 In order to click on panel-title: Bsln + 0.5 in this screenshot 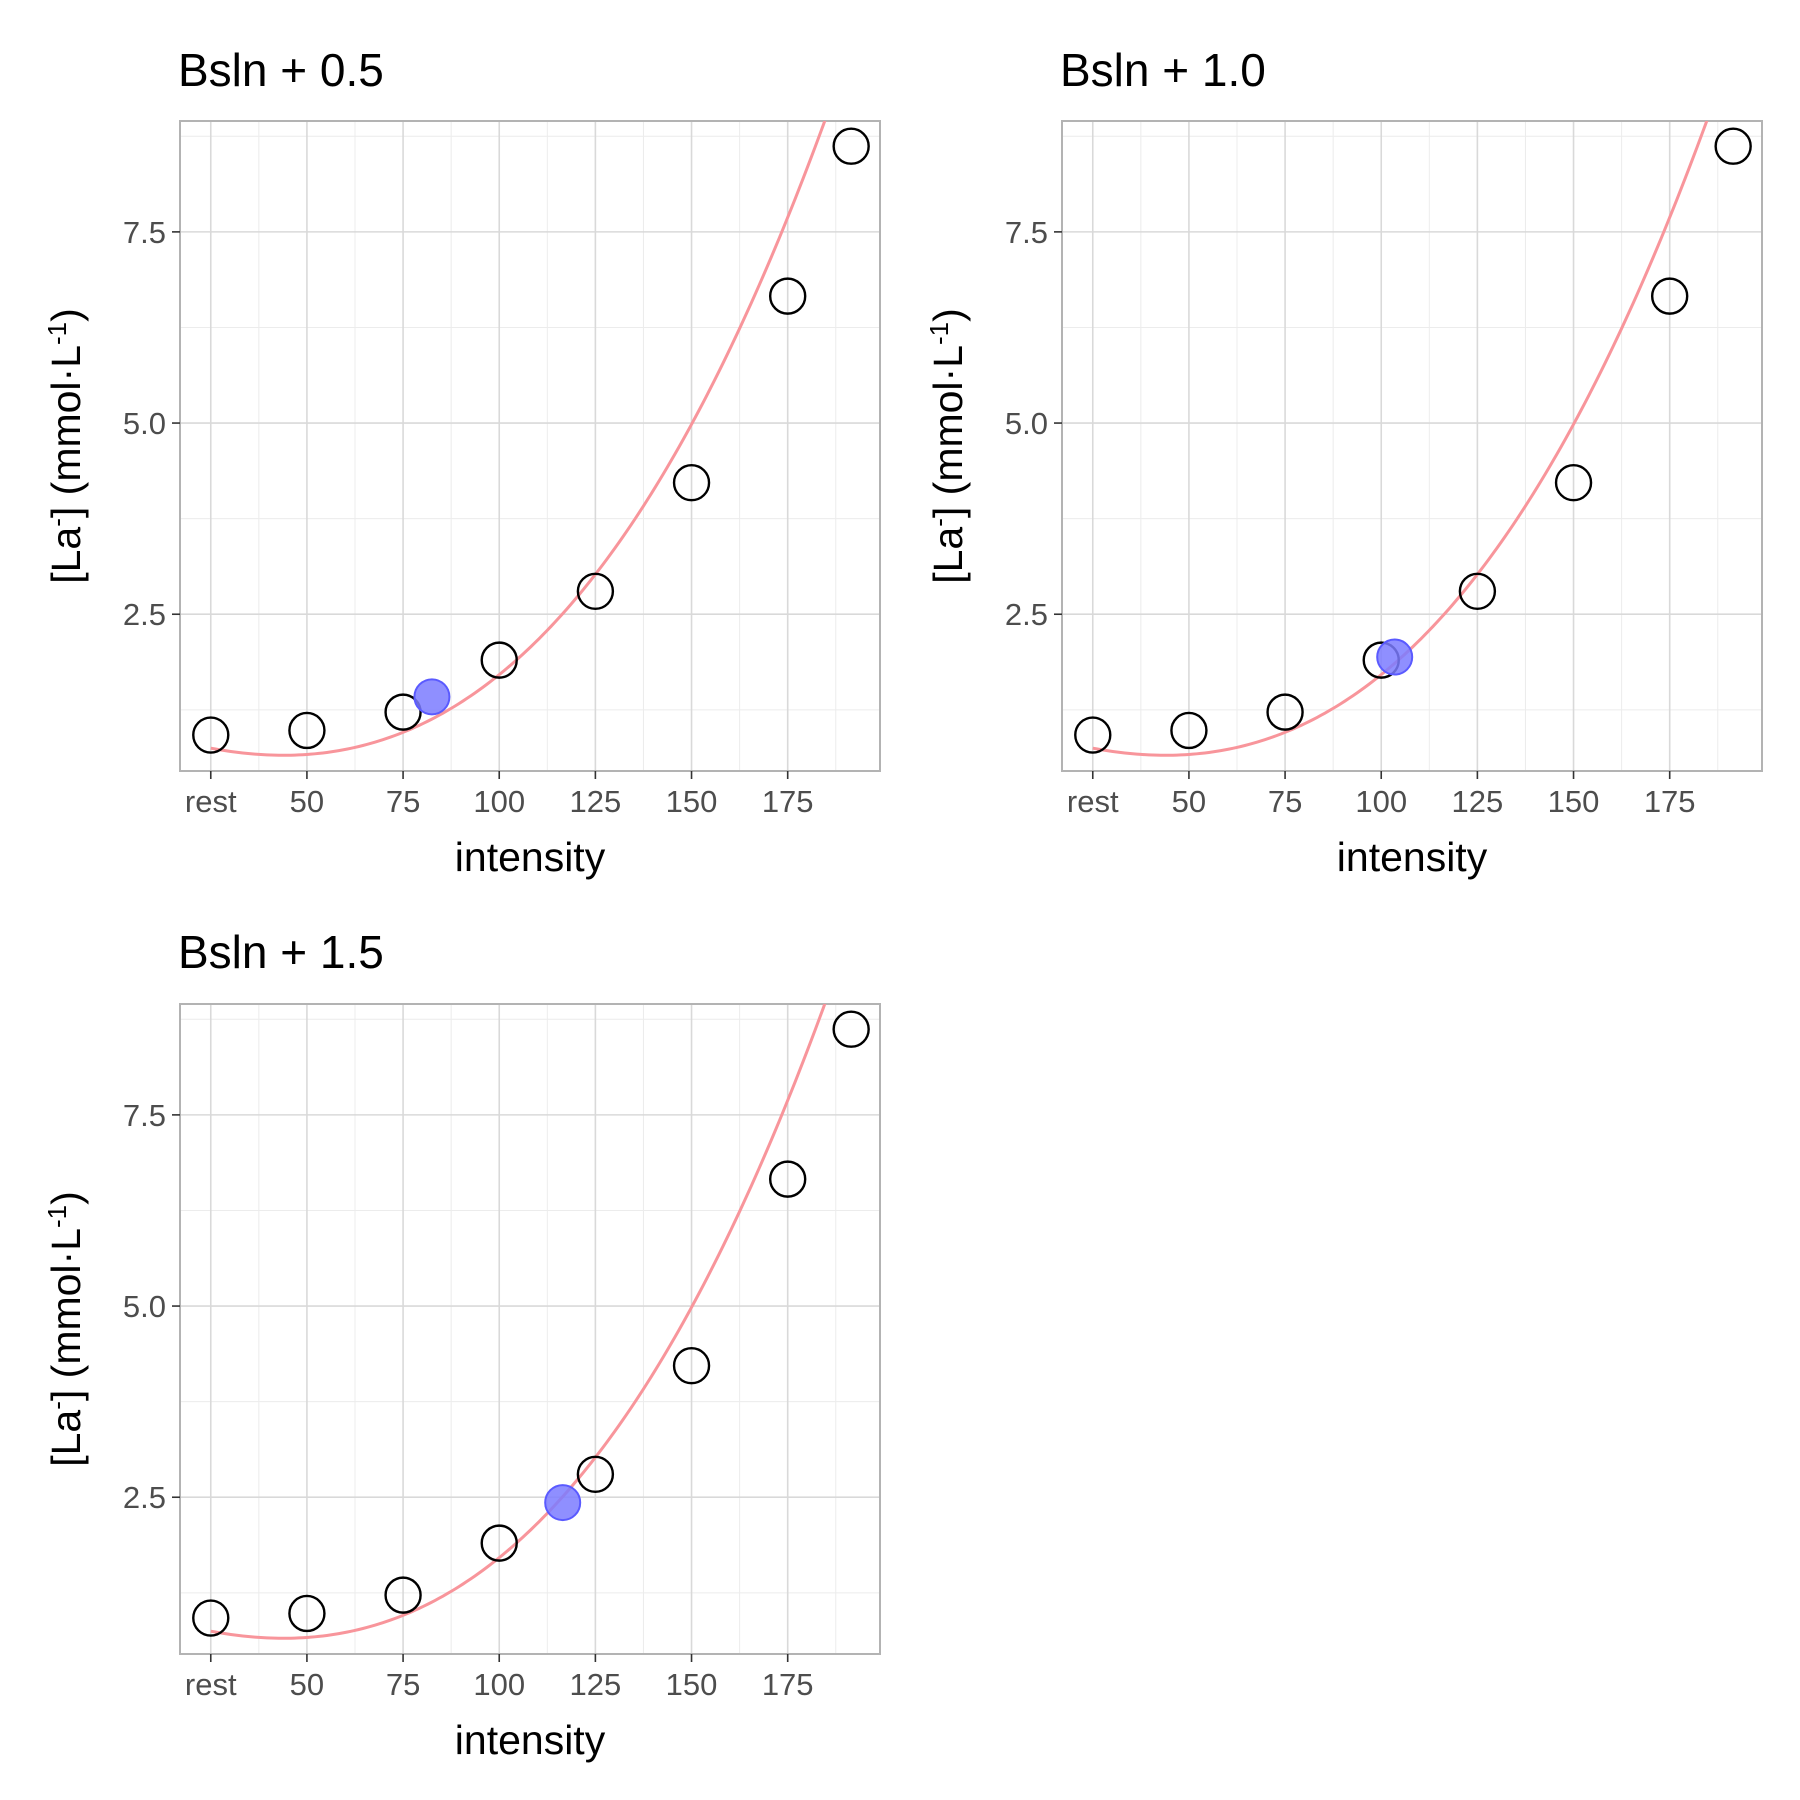, I will do `click(281, 70)`.